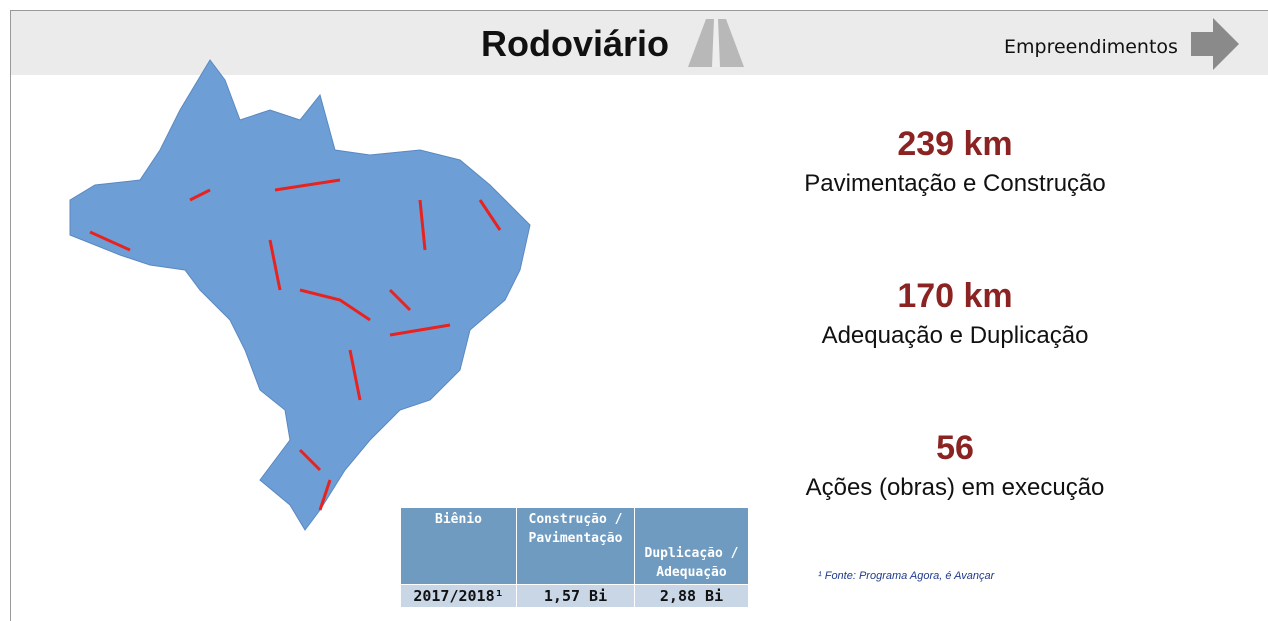 The height and width of the screenshot is (621, 1268). I want to click on title: Rodoviário, so click(575, 43).